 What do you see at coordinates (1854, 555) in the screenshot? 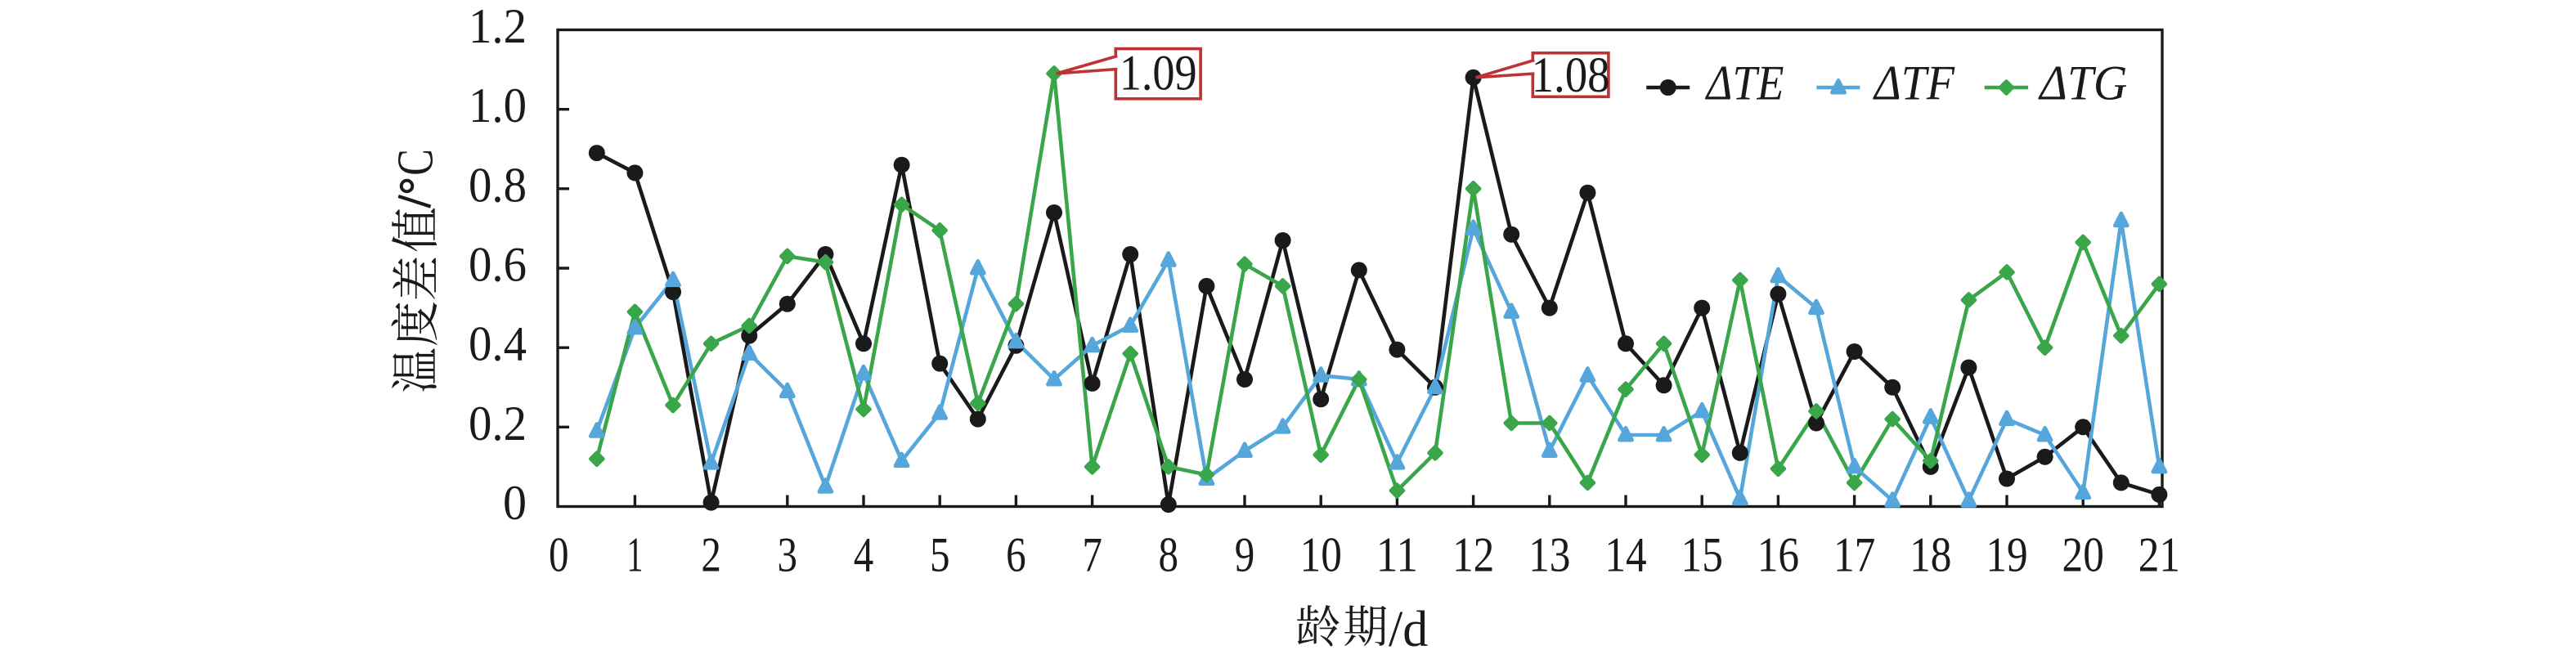
I see `svg-text: 17` at bounding box center [1854, 555].